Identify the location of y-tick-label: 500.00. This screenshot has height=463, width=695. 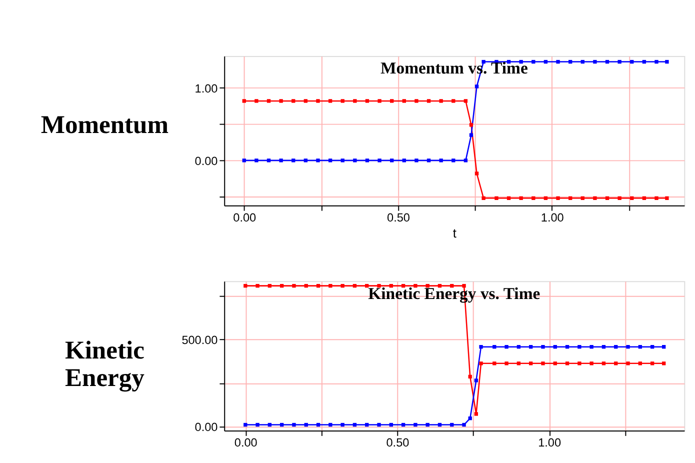
(200, 340).